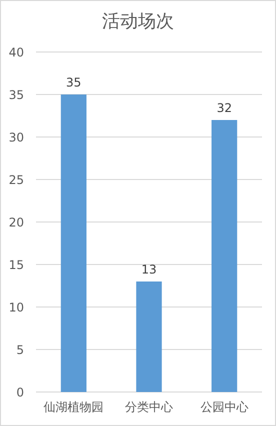 This screenshot has width=276, height=426. I want to click on data-label: 32, so click(224, 108).